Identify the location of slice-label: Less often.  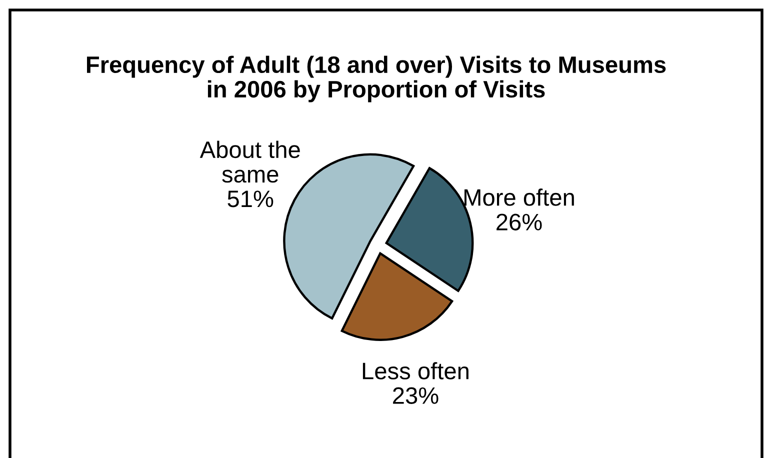
(415, 371).